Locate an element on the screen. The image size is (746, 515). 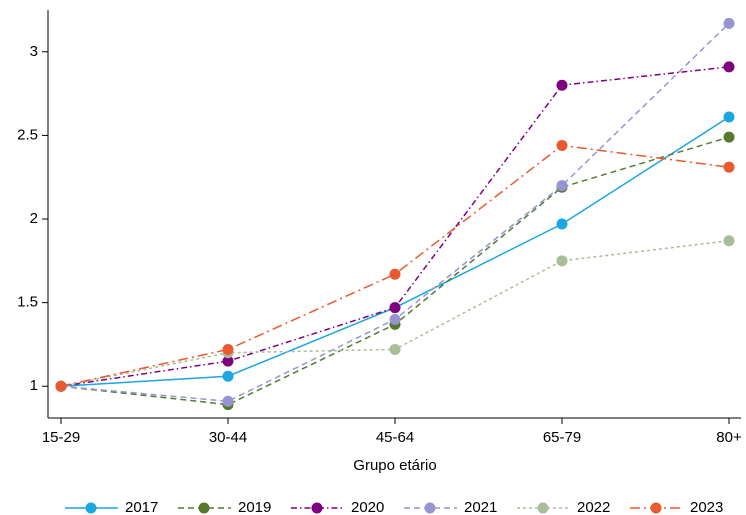
x-axis-title: Grupo etário is located at coordinates (394, 465).